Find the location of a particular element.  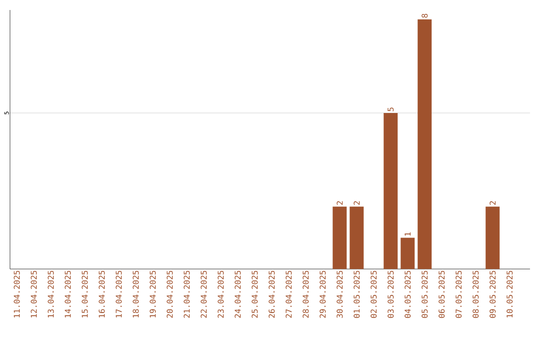

x-tick-label: 20.04.2025 is located at coordinates (169, 294).